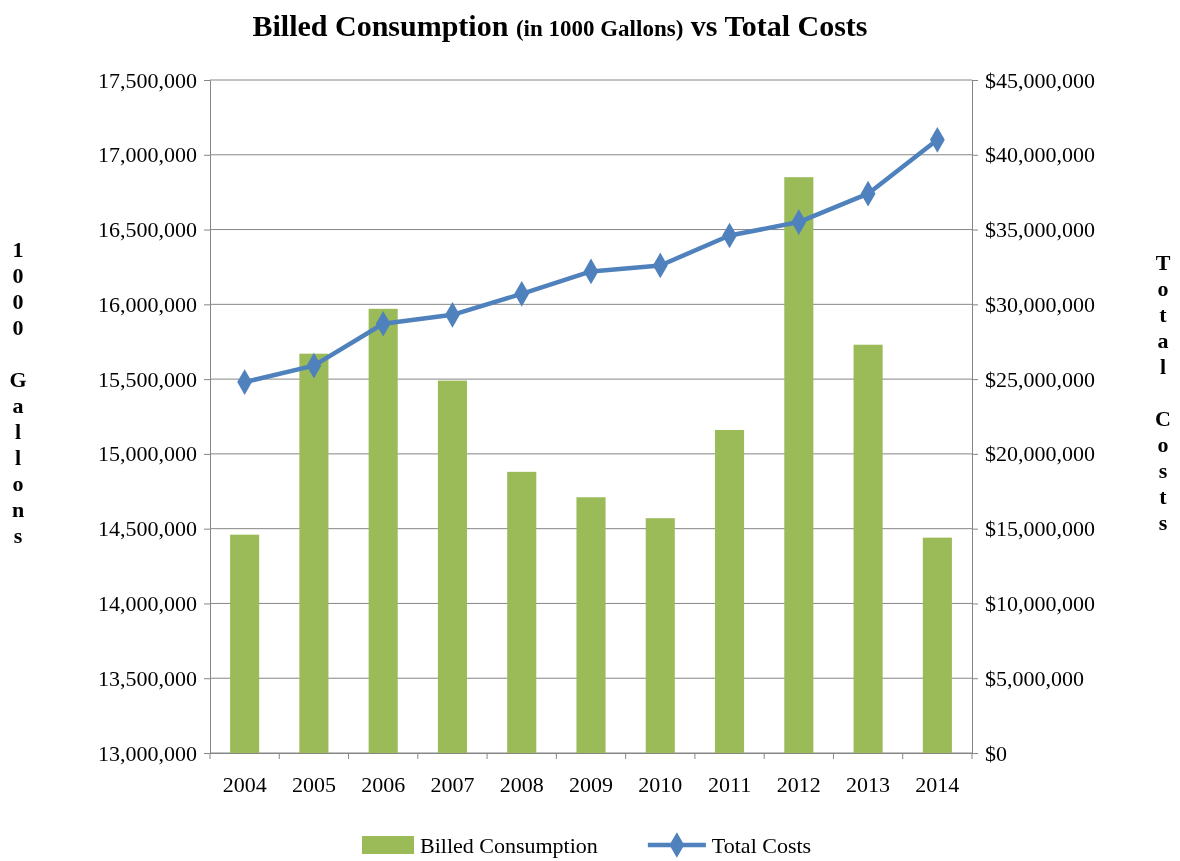 This screenshot has width=1180, height=861. Describe the element at coordinates (147, 379) in the screenshot. I see `y-tick-label: 15,500,000` at that location.